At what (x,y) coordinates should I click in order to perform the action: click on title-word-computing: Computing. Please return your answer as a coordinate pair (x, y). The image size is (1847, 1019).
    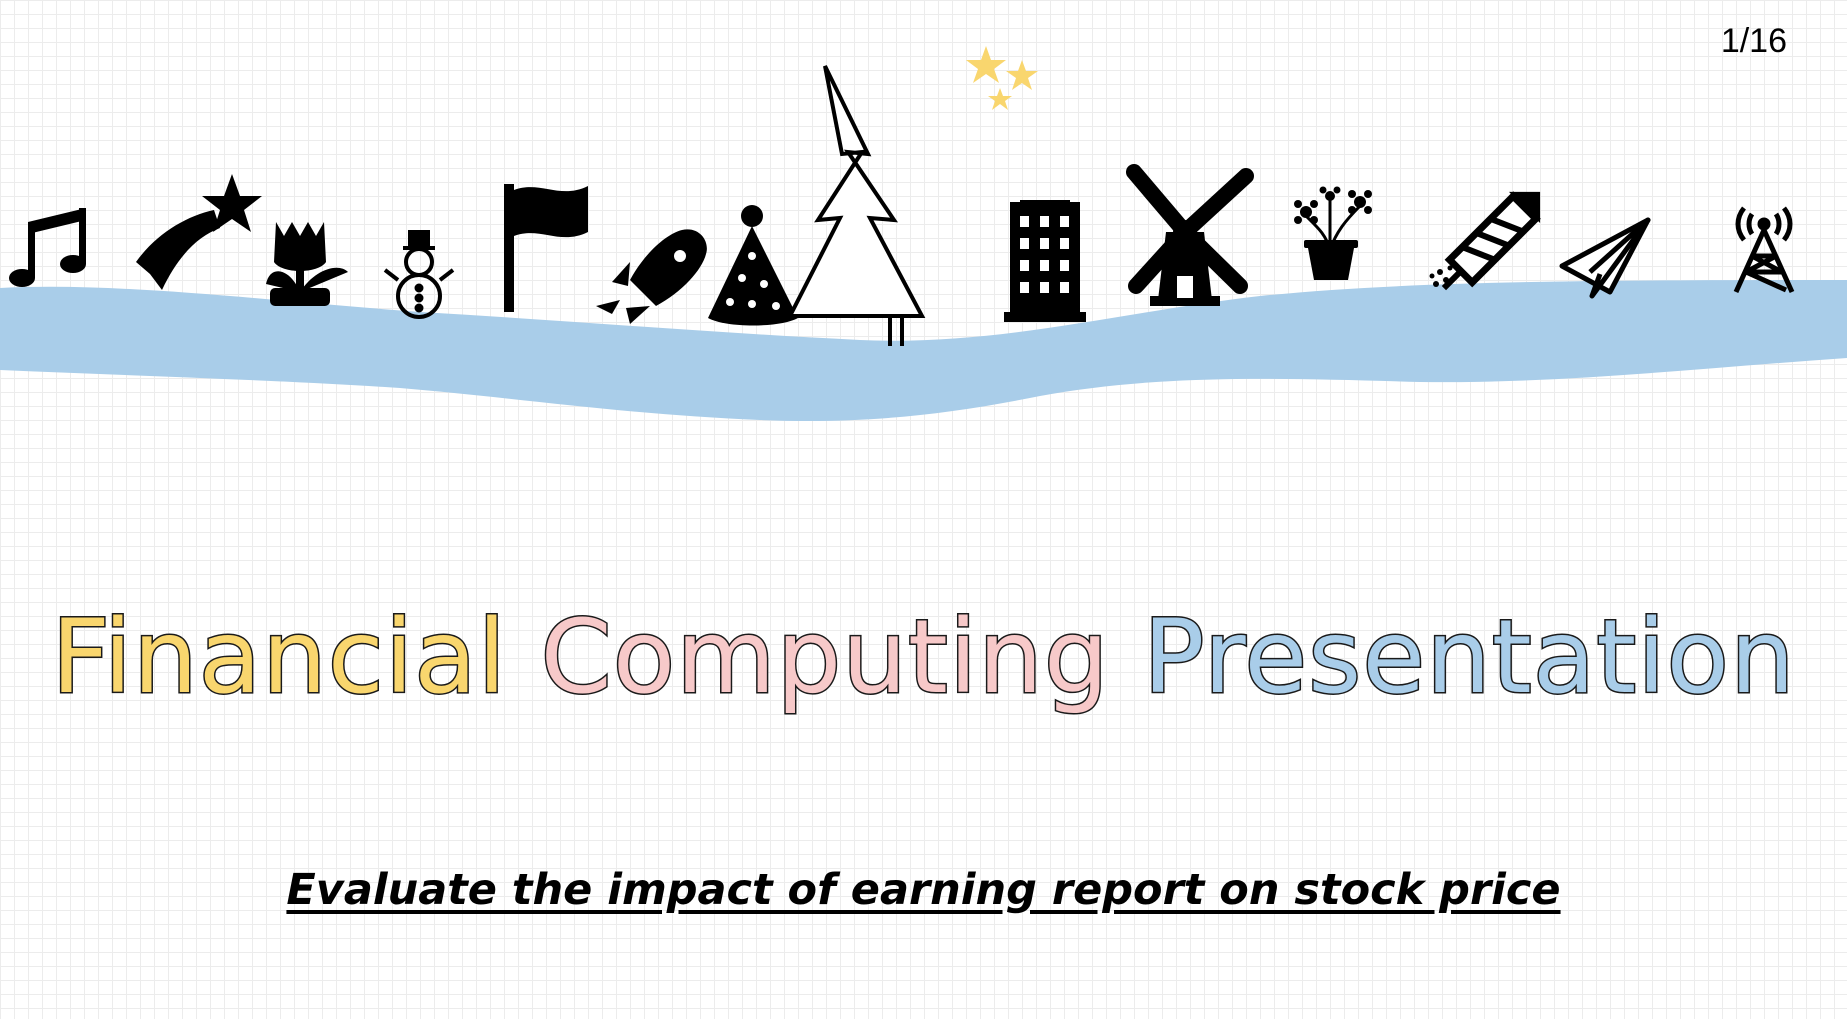
    Looking at the image, I should click on (824, 658).